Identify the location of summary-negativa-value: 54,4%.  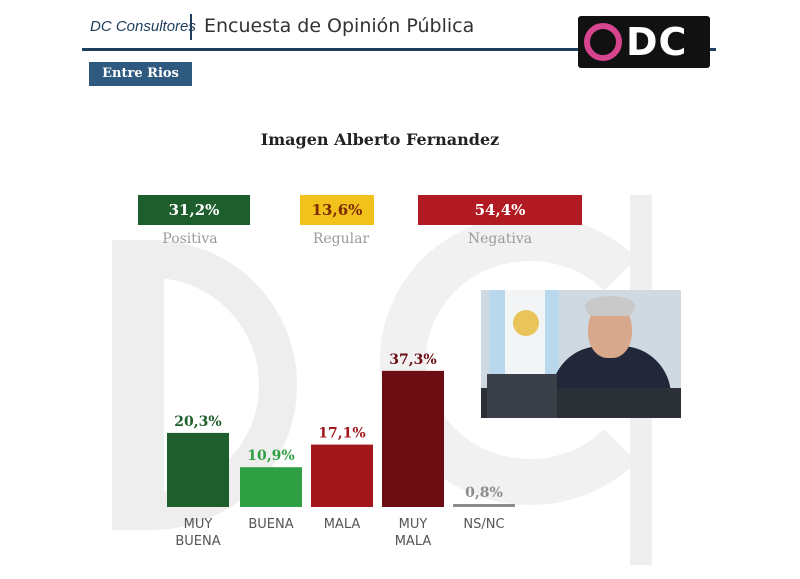
(500, 210).